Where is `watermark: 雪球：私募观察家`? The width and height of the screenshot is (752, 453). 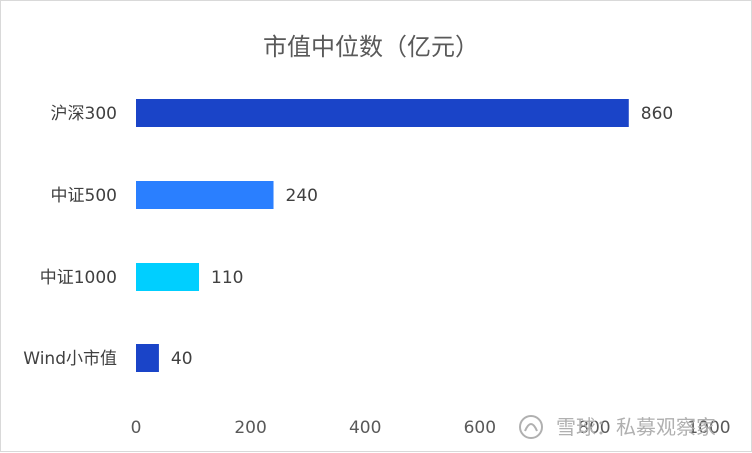
watermark: 雪球：私募观察家 is located at coordinates (617, 427).